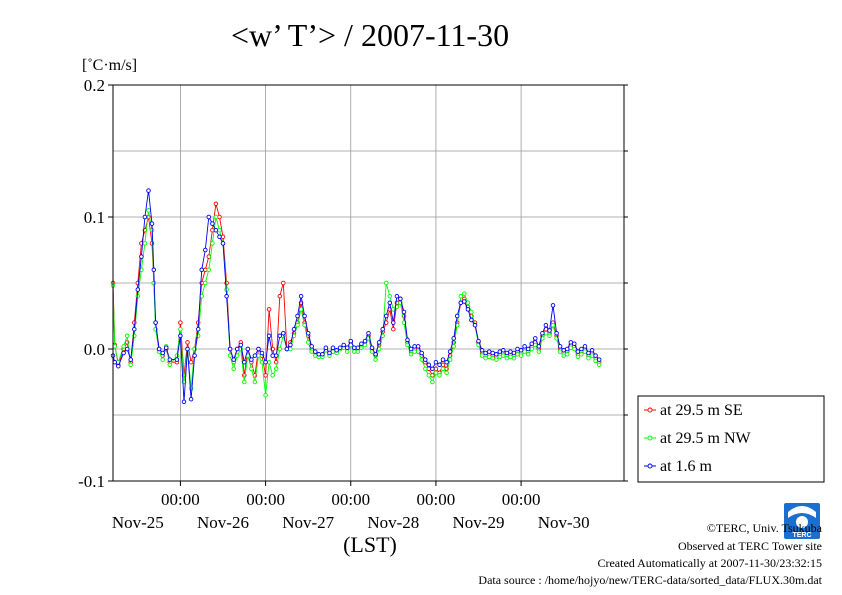  What do you see at coordinates (650, 438) in the screenshot?
I see `legend-marker` at bounding box center [650, 438].